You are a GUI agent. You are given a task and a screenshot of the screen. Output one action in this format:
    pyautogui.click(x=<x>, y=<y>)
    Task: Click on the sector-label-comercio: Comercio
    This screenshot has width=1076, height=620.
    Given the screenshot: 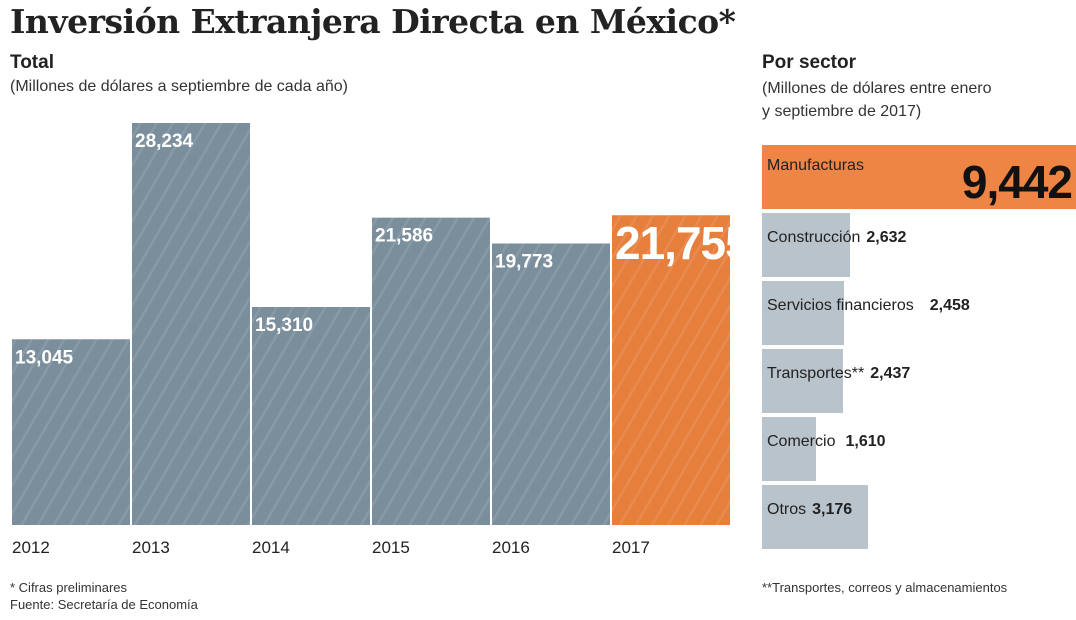 What is the action you would take?
    pyautogui.click(x=801, y=441)
    